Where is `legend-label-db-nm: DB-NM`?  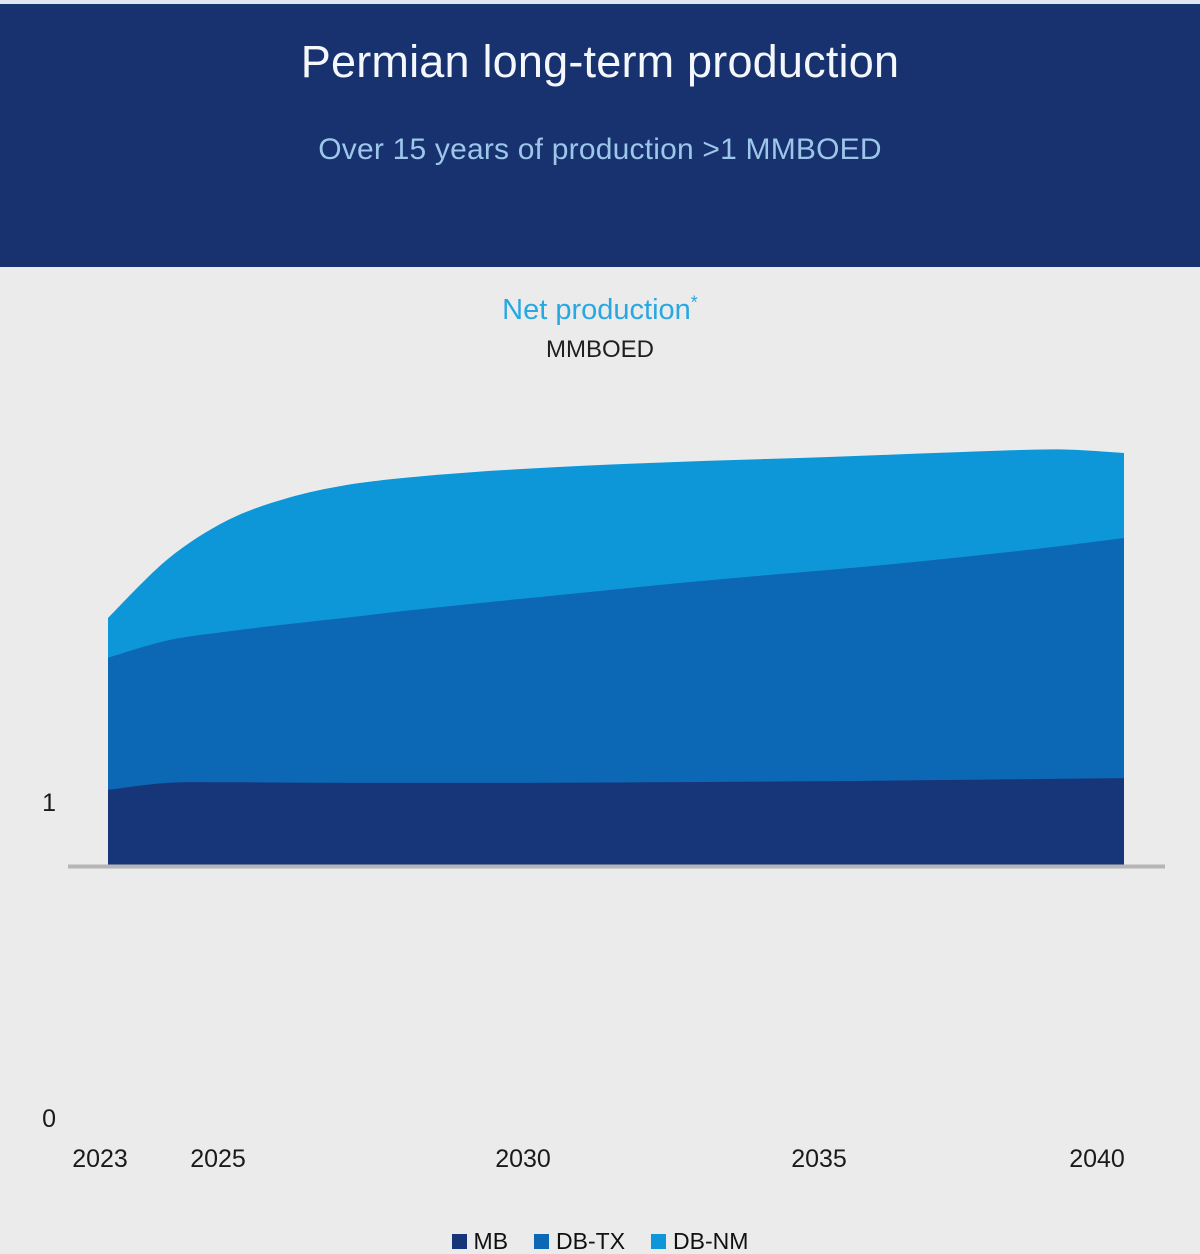 legend-label-db-nm: DB-NM is located at coordinates (711, 1241).